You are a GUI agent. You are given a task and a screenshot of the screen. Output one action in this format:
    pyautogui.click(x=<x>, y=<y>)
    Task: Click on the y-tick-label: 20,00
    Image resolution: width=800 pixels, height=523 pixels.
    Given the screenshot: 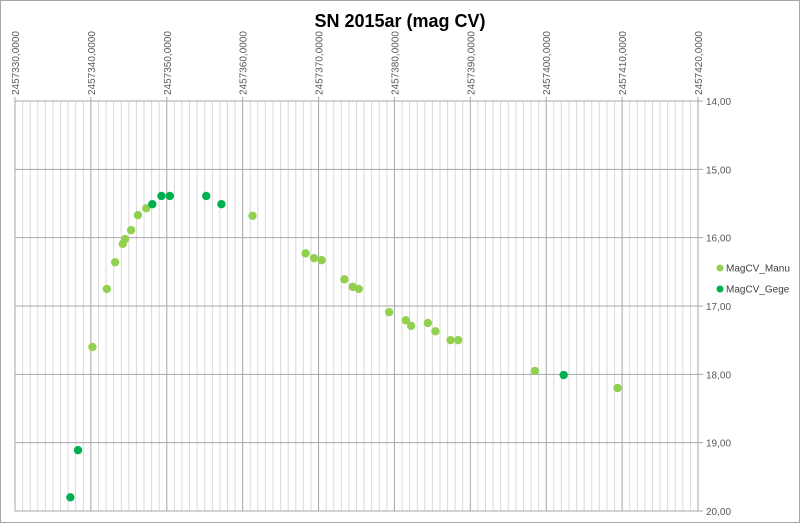 What is the action you would take?
    pyautogui.click(x=718, y=512)
    